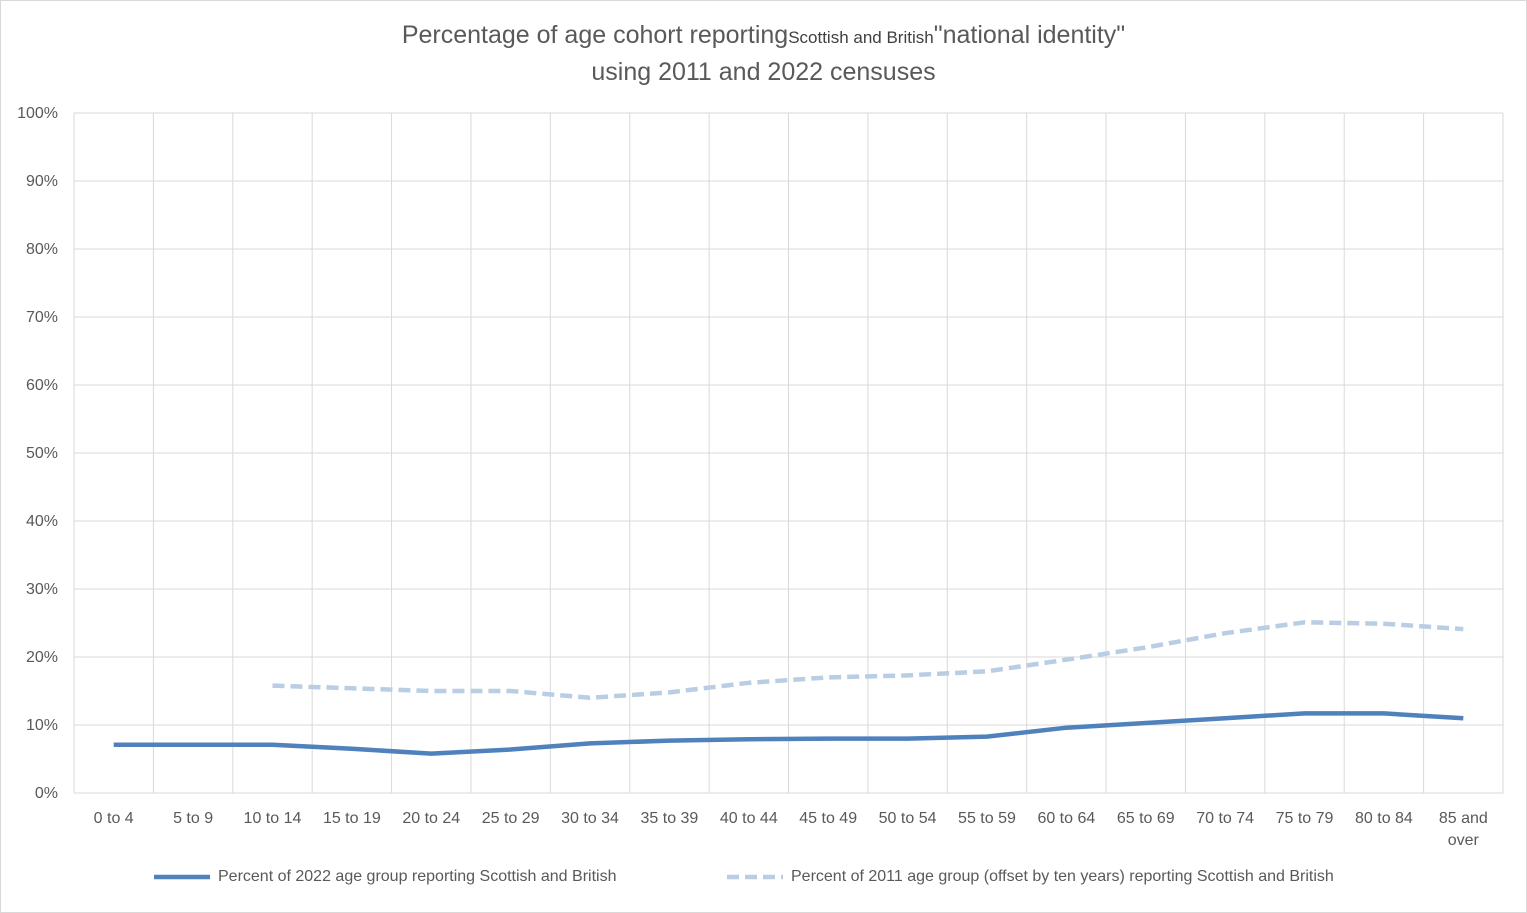  Describe the element at coordinates (273, 818) in the screenshot. I see `x-tick-label: 10 to 14` at that location.